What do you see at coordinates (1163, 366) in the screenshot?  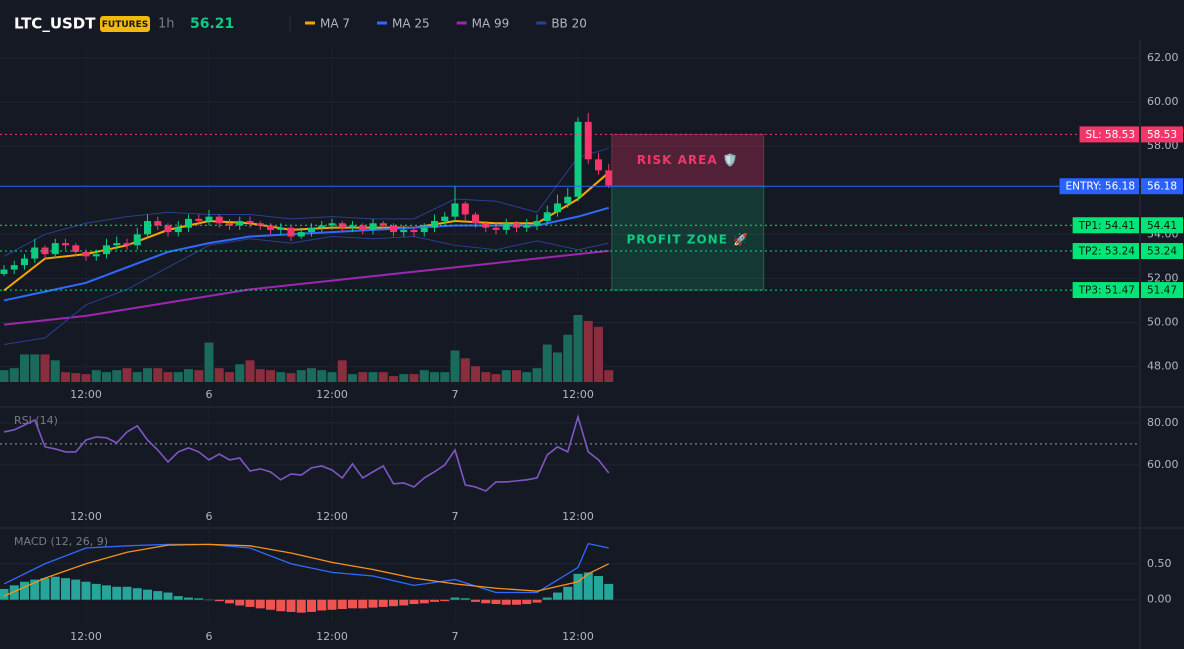 I see `y-tick-label: 48.00` at bounding box center [1163, 366].